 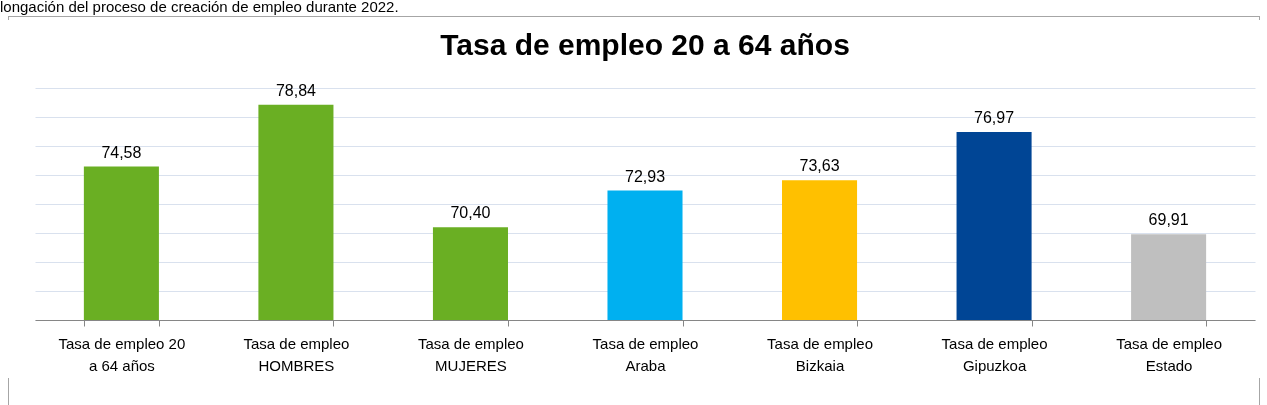 What do you see at coordinates (471, 354) in the screenshot?
I see `x-tick-label: Tasa de empleo MUJERES` at bounding box center [471, 354].